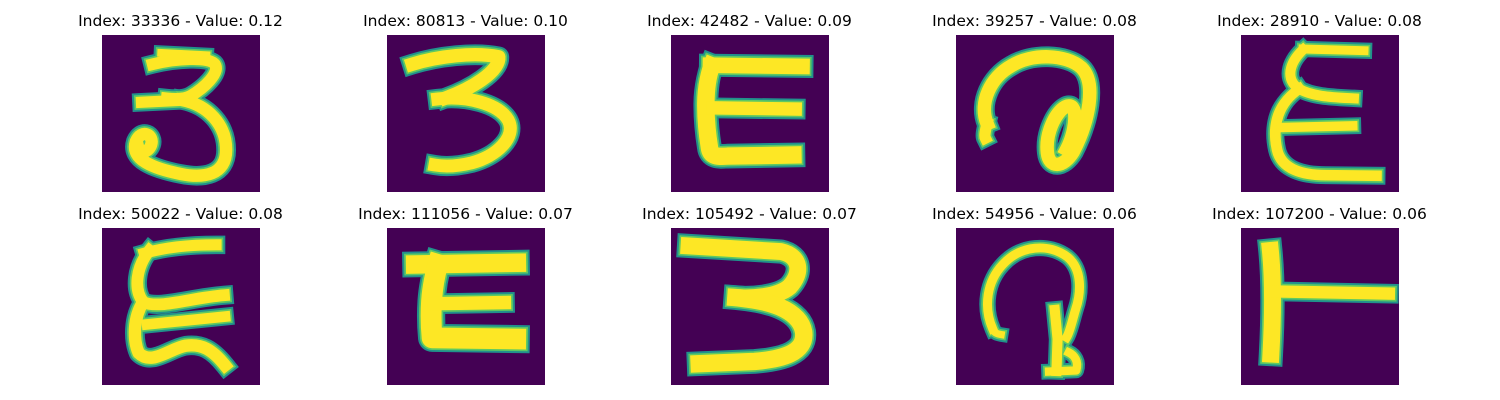 The width and height of the screenshot is (1500, 400). Describe the element at coordinates (465, 214) in the screenshot. I see `panel-title: Index: 111056 - Value: 0.07` at that location.